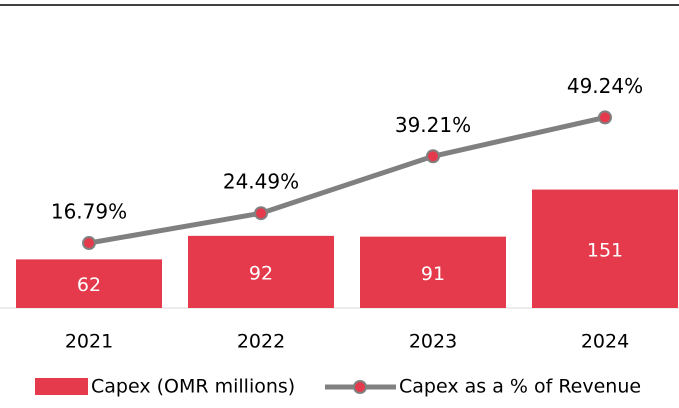 The image size is (679, 408). I want to click on legend-marker, so click(360, 387).